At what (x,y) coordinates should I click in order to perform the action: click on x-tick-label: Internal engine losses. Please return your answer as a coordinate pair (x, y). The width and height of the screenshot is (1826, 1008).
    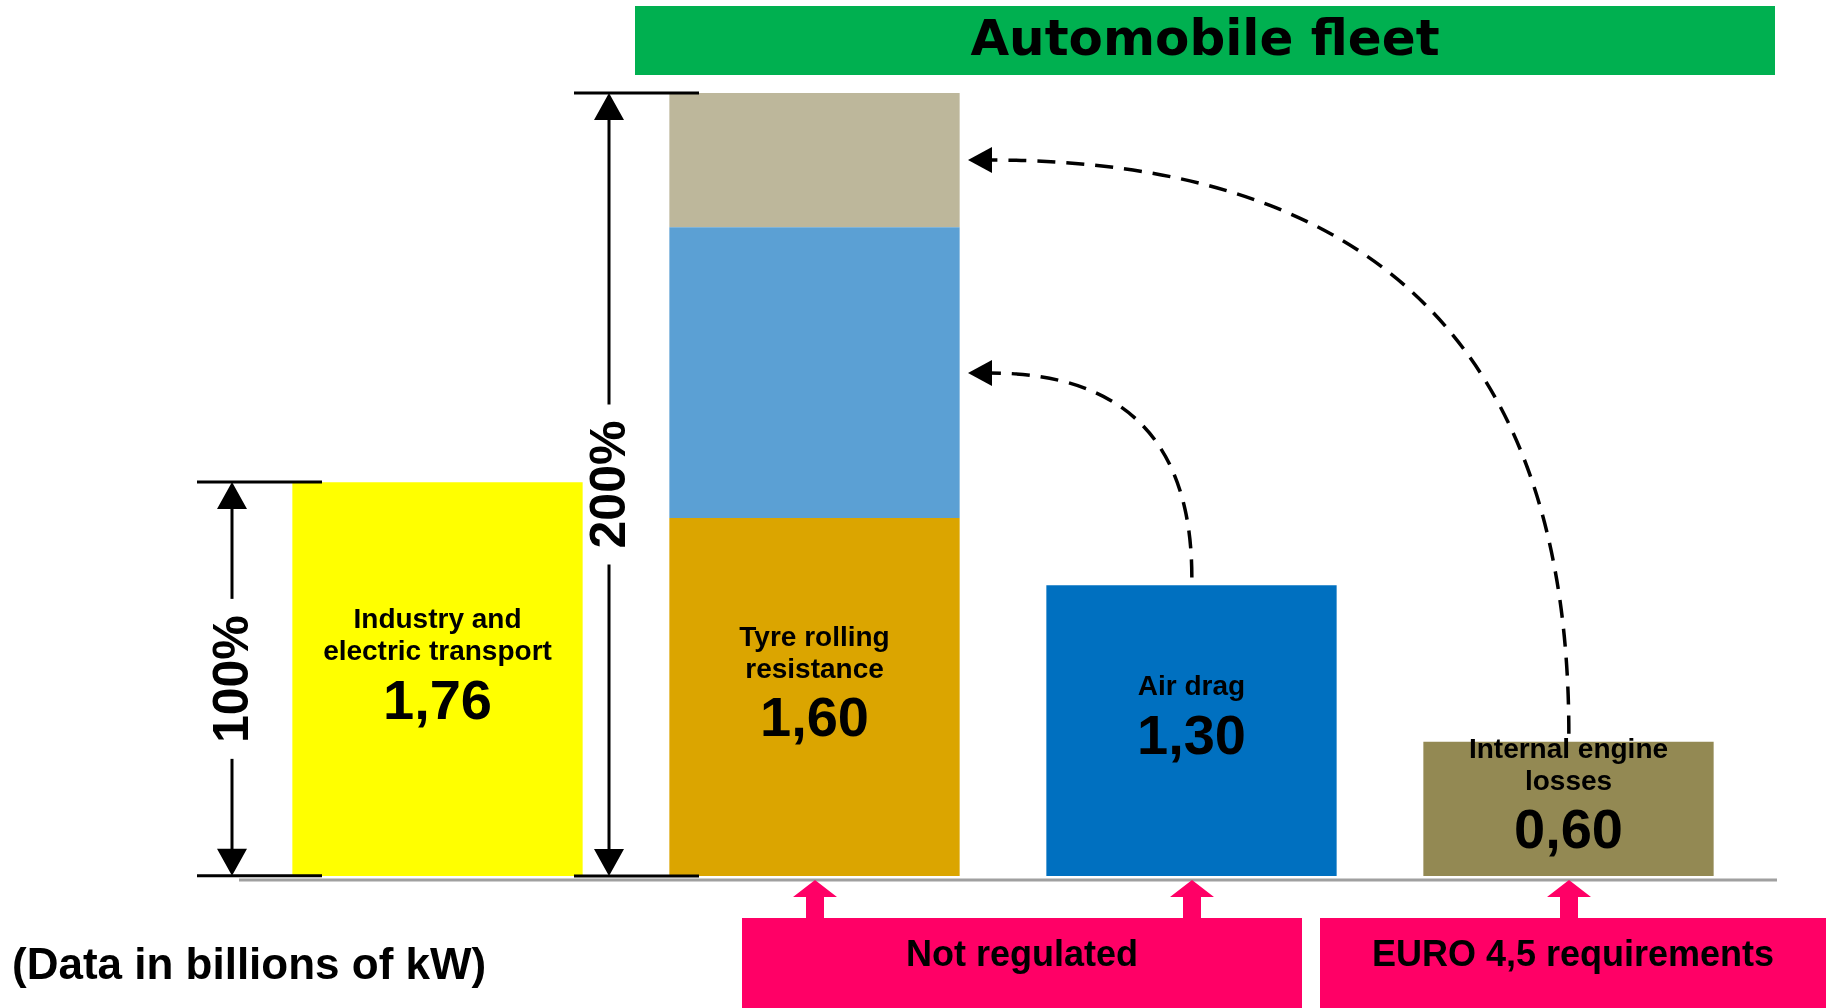
    Looking at the image, I should click on (1568, 764).